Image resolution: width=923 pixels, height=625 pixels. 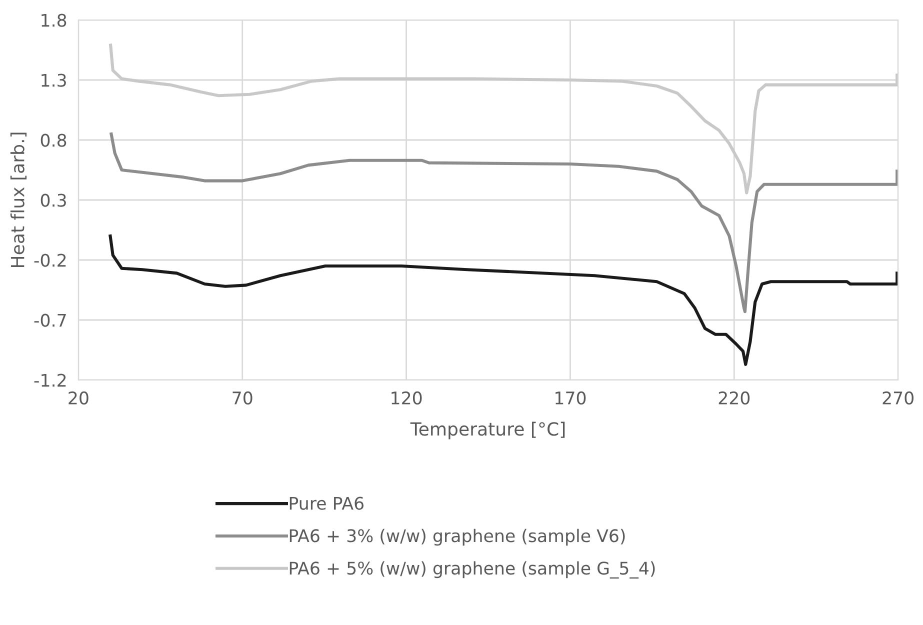 I want to click on x-tick-label: 120, so click(x=407, y=398).